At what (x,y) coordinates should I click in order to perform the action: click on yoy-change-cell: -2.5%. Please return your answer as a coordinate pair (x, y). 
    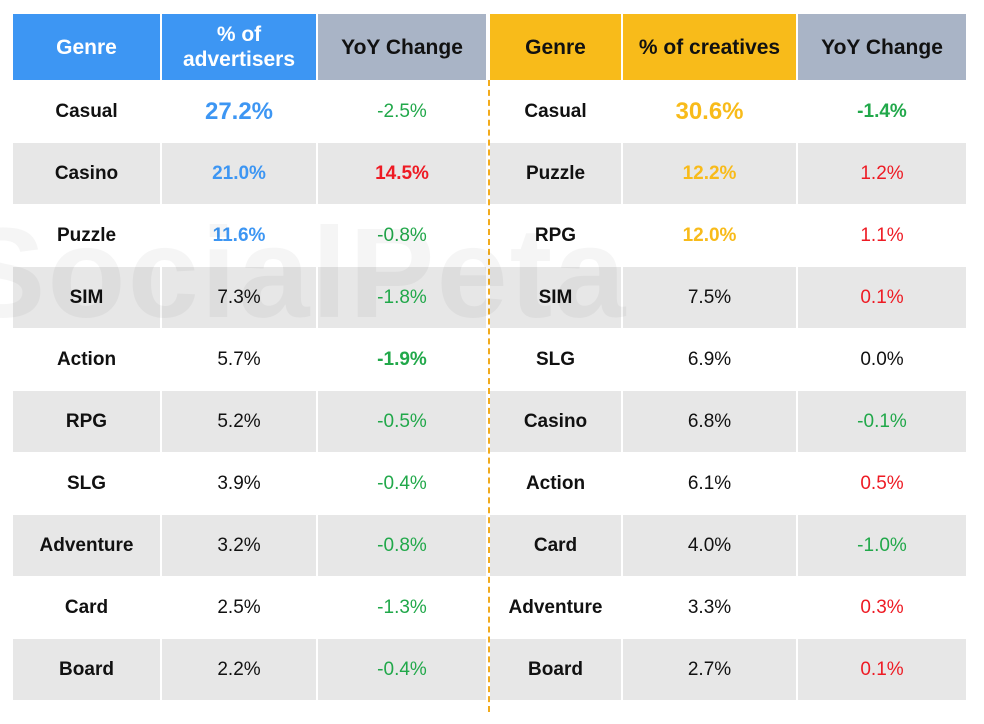
    Looking at the image, I should click on (401, 111).